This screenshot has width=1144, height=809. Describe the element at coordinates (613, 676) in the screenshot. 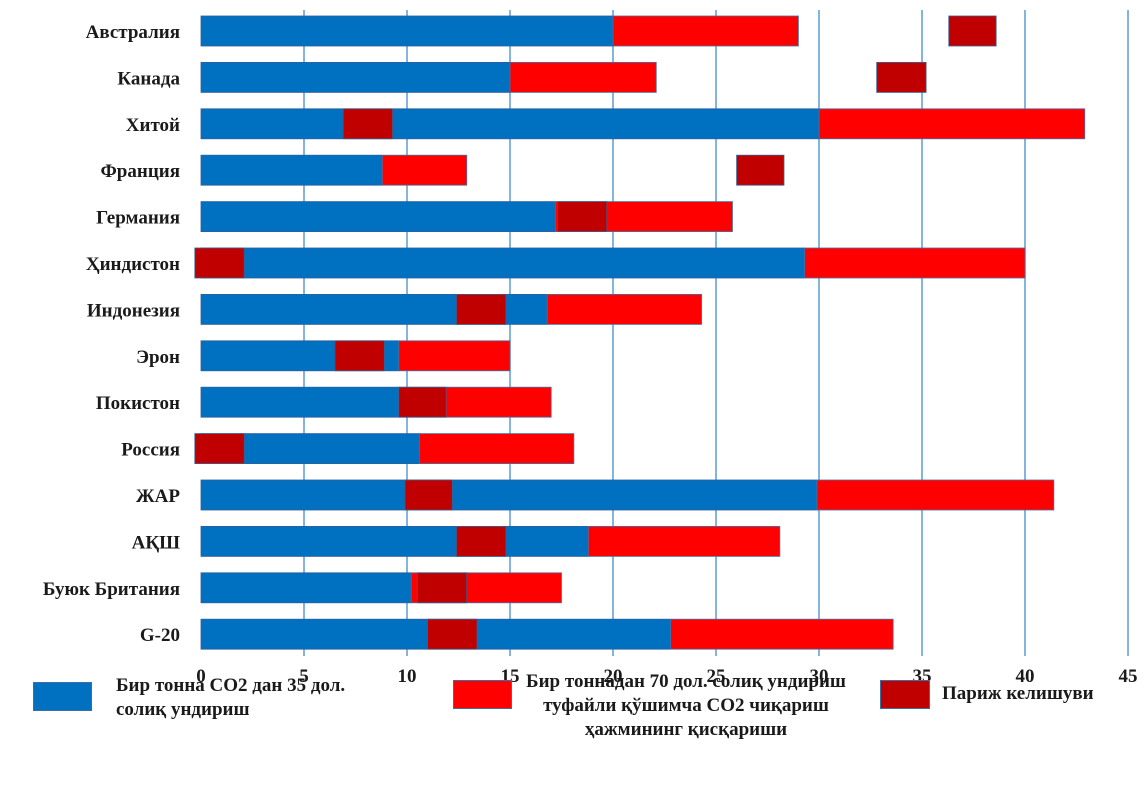

I see `x-tick-20: 20` at that location.